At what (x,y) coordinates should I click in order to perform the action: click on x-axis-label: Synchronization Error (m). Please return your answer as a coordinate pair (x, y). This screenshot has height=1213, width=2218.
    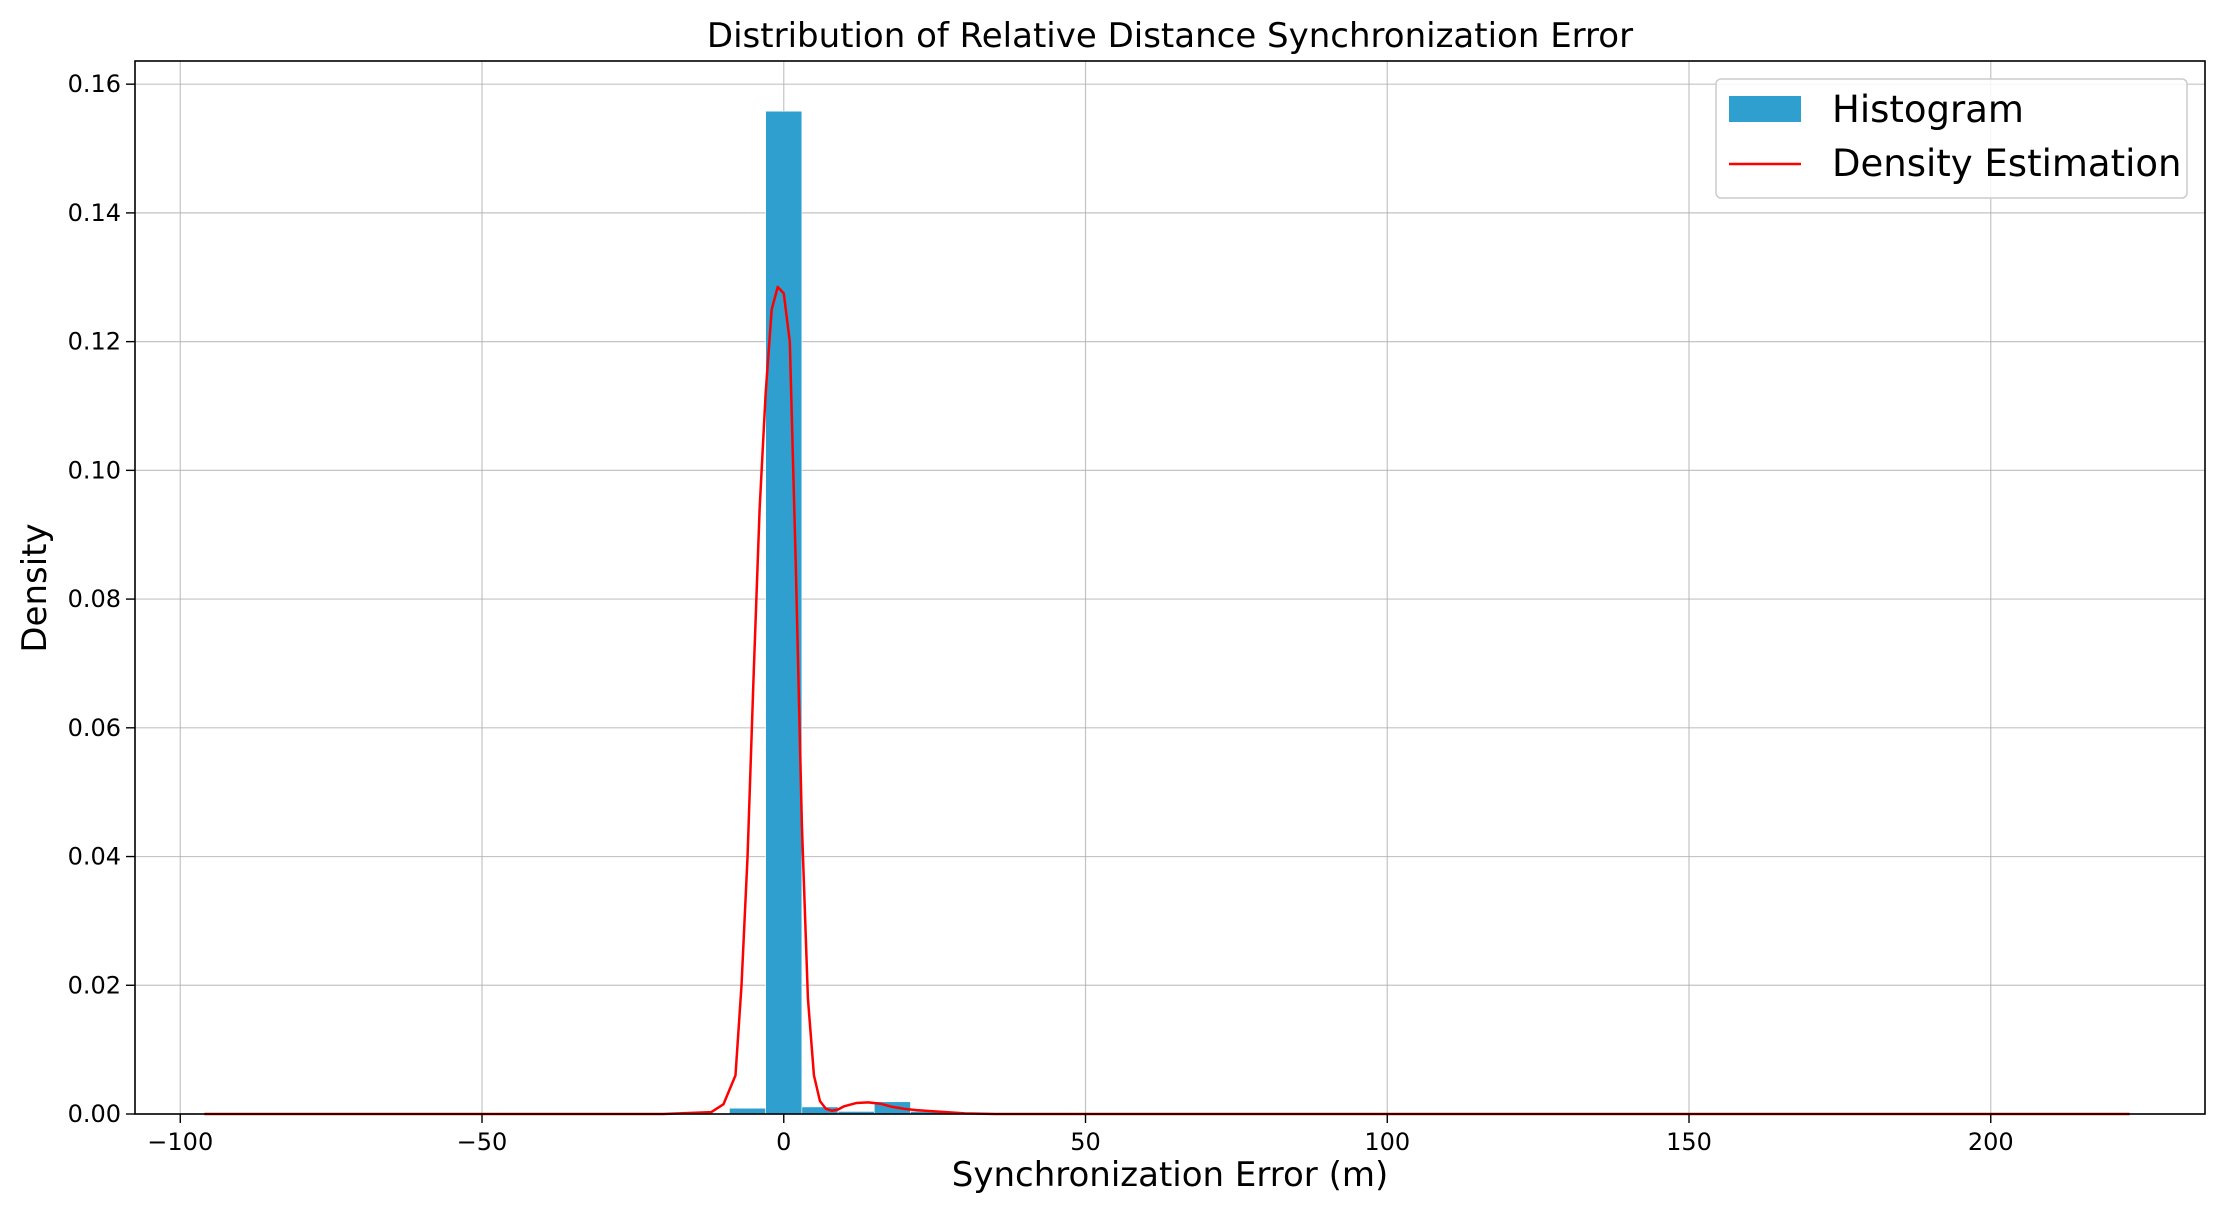
    Looking at the image, I should click on (1170, 1175).